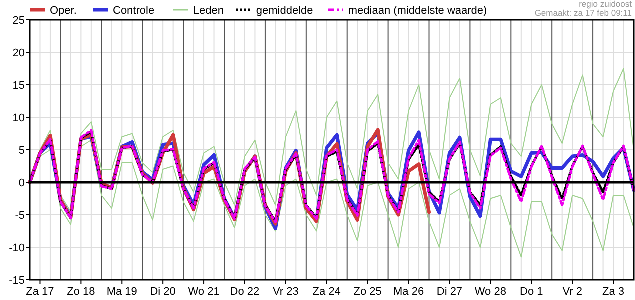 This screenshot has width=635, height=300. What do you see at coordinates (208, 10) in the screenshot?
I see `legend-label: Leden` at bounding box center [208, 10].